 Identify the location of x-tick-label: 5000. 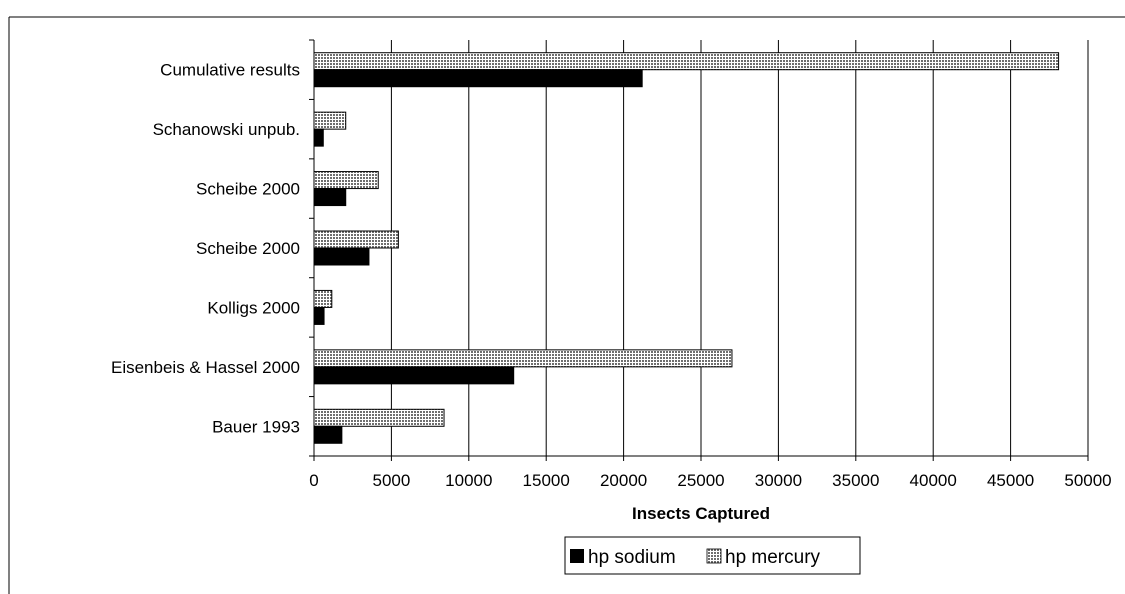
(391, 480).